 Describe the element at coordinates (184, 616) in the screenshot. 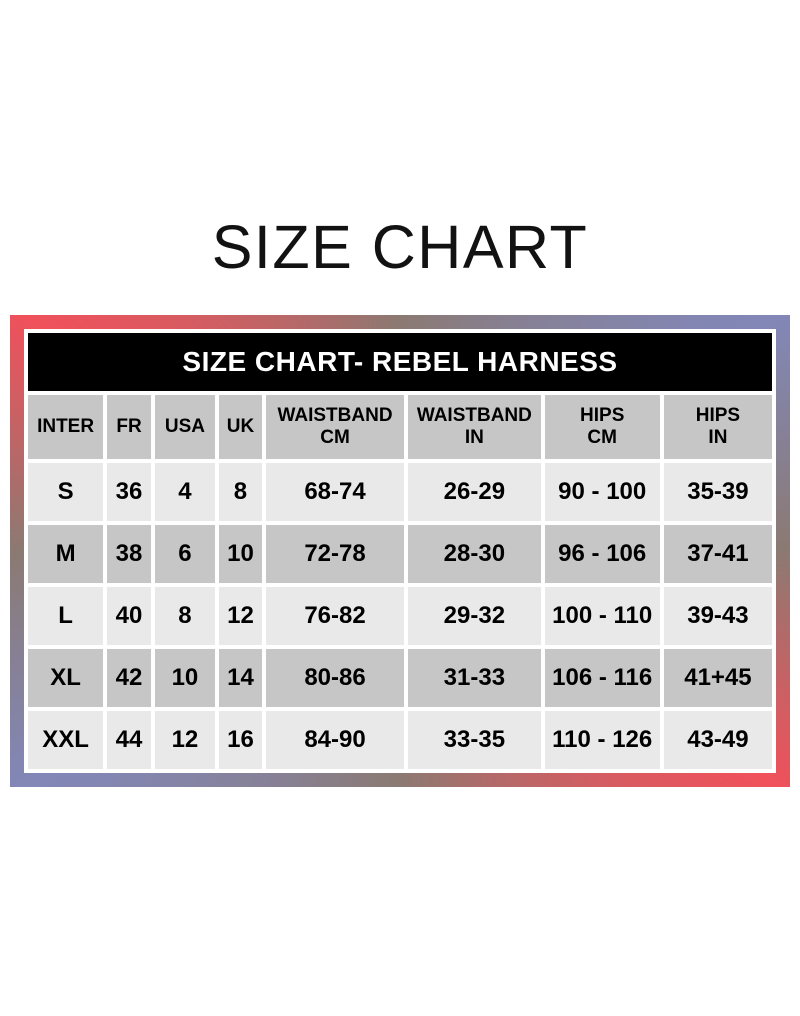

I see `cell-usa: 8` at that location.